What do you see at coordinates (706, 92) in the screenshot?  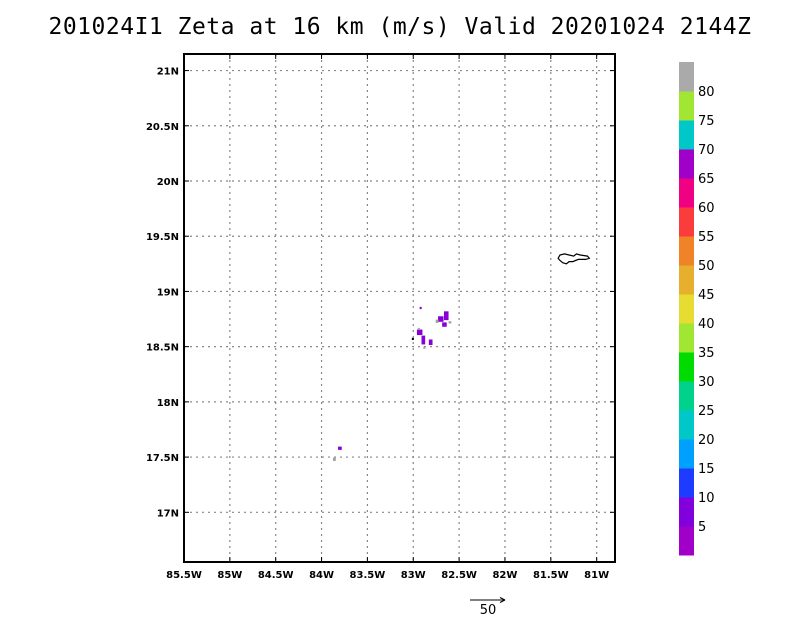 I see `colorbar-label: 80` at bounding box center [706, 92].